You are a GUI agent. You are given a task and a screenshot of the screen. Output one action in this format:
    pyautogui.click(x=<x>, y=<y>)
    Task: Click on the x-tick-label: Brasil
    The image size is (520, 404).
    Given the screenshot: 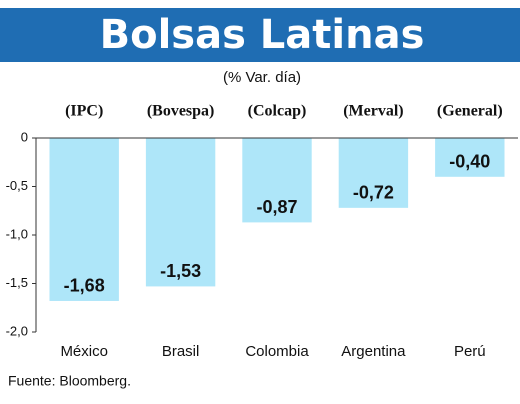 What is the action you would take?
    pyautogui.click(x=181, y=351)
    